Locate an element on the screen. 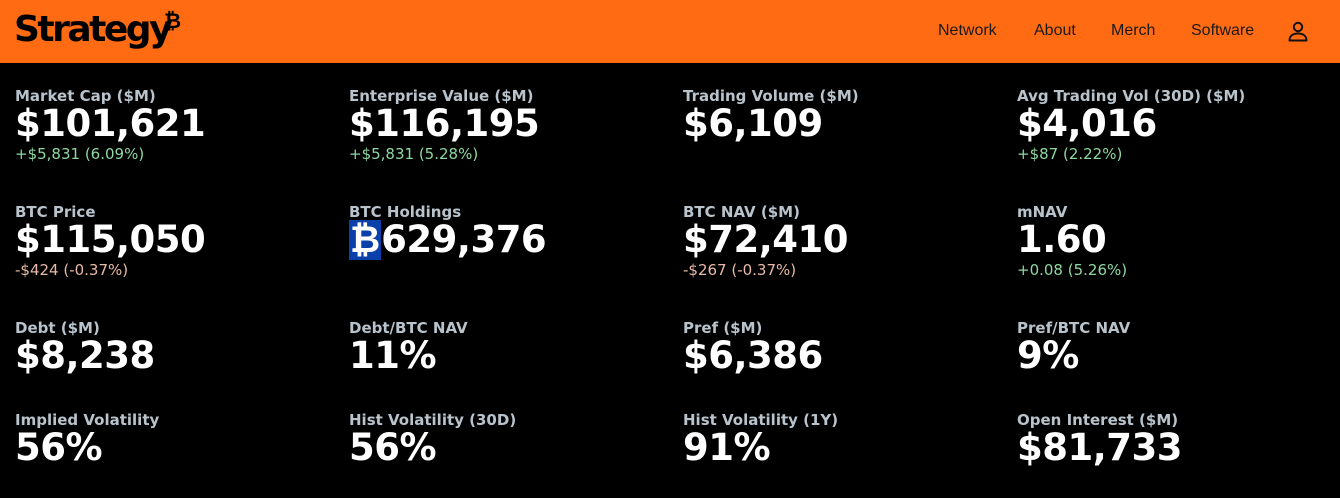  metric-value: $81,733 is located at coordinates (1100, 447).